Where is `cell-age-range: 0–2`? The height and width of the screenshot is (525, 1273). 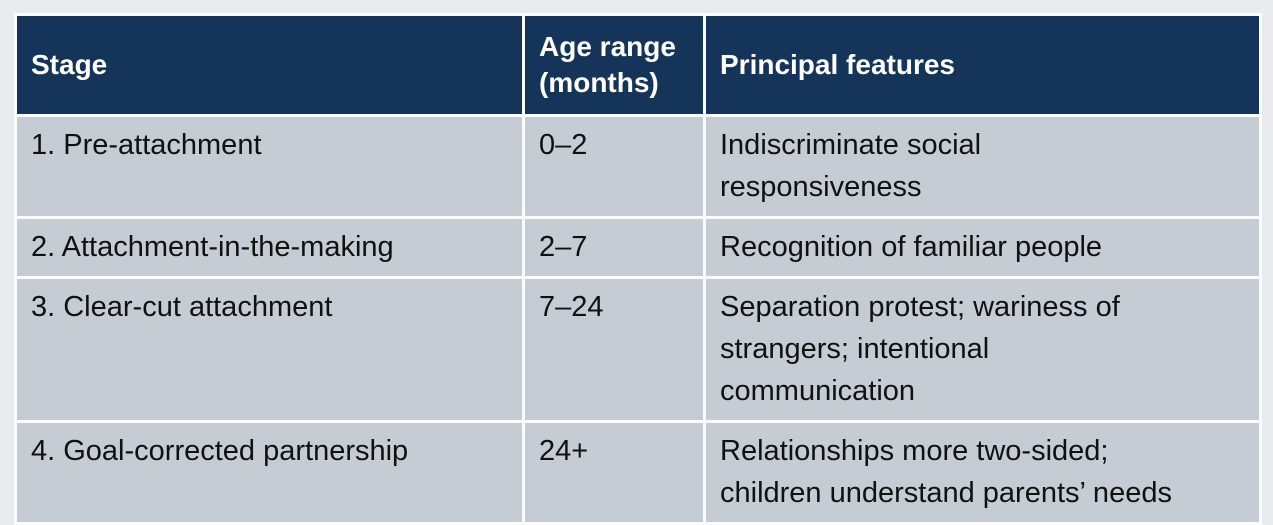
cell-age-range: 0–2 is located at coordinates (614, 166).